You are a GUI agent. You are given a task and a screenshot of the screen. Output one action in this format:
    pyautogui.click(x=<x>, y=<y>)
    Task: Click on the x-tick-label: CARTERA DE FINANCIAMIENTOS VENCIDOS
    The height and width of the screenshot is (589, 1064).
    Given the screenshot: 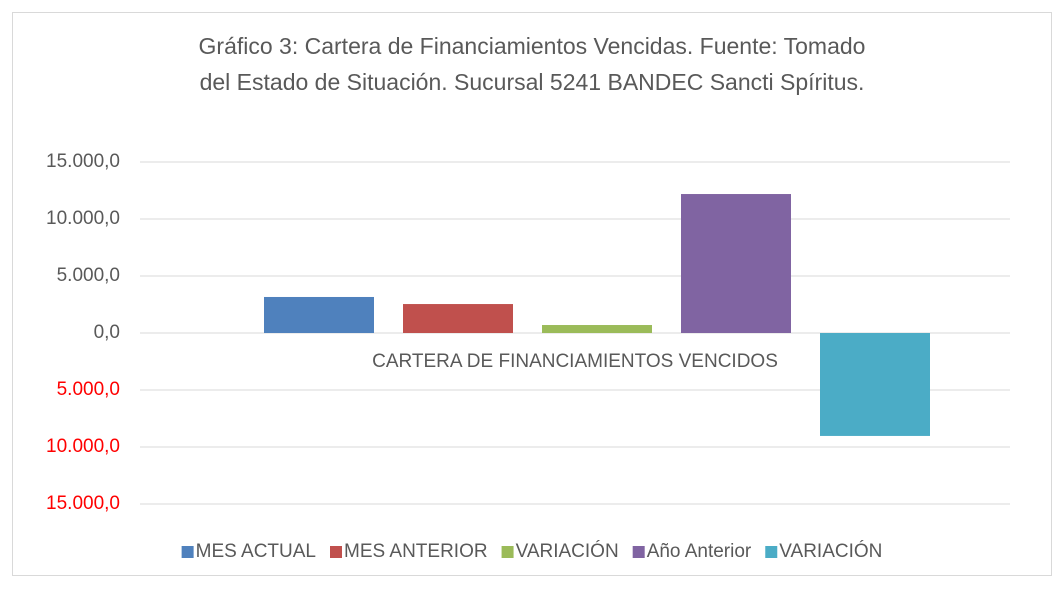 What is the action you would take?
    pyautogui.click(x=575, y=361)
    